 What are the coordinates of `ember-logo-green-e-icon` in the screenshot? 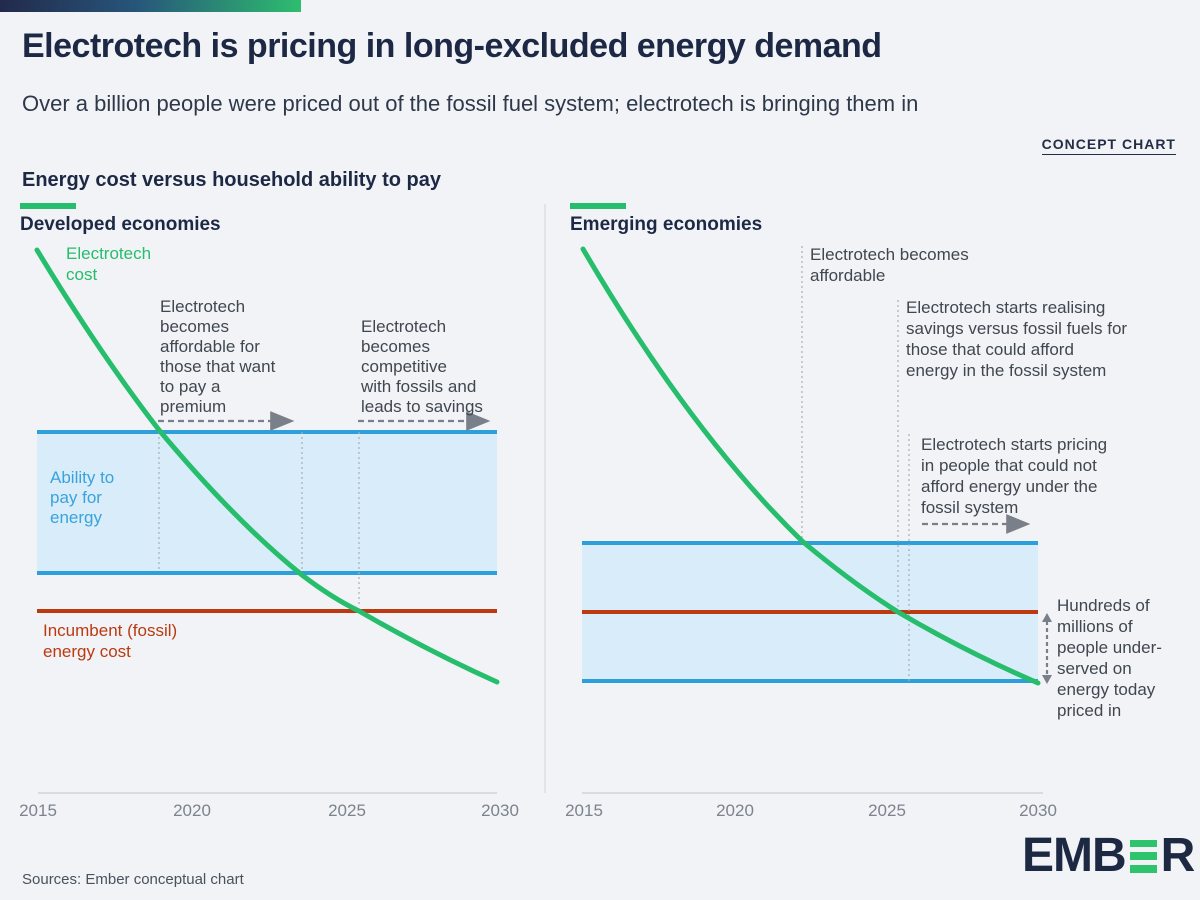 It's located at (1143, 856).